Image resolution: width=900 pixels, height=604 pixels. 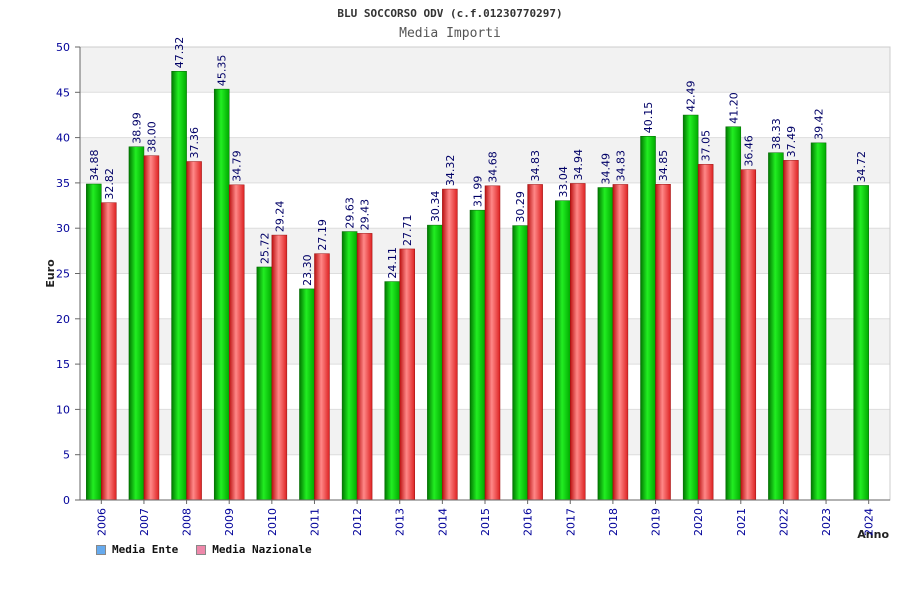 What do you see at coordinates (137, 549) in the screenshot?
I see `legend-item-media-ente: Media Ente` at bounding box center [137, 549].